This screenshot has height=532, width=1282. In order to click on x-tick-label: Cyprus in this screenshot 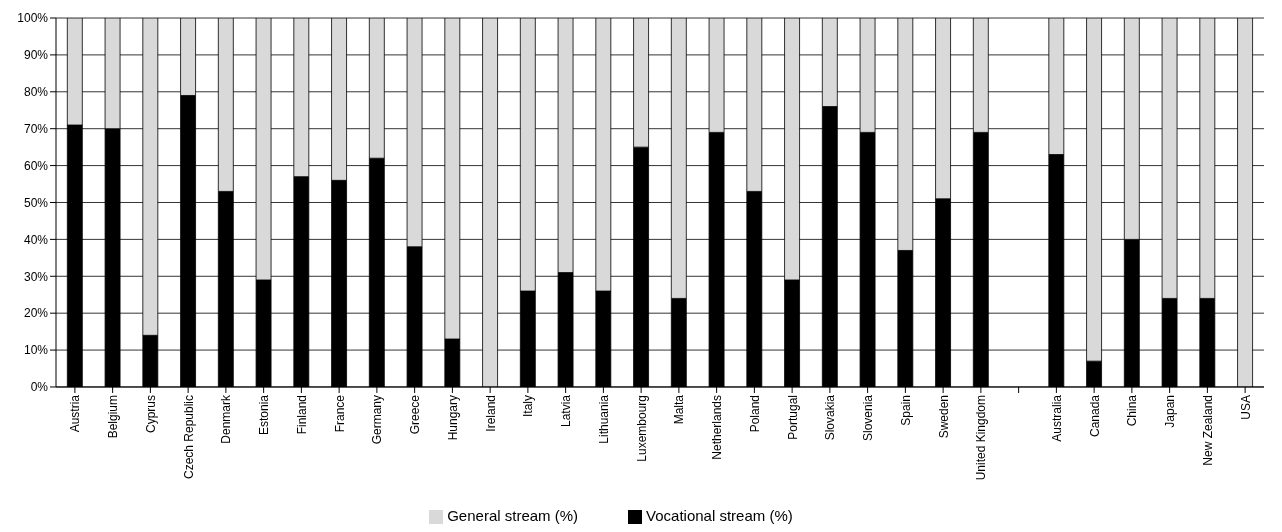, I will do `click(150, 413)`.